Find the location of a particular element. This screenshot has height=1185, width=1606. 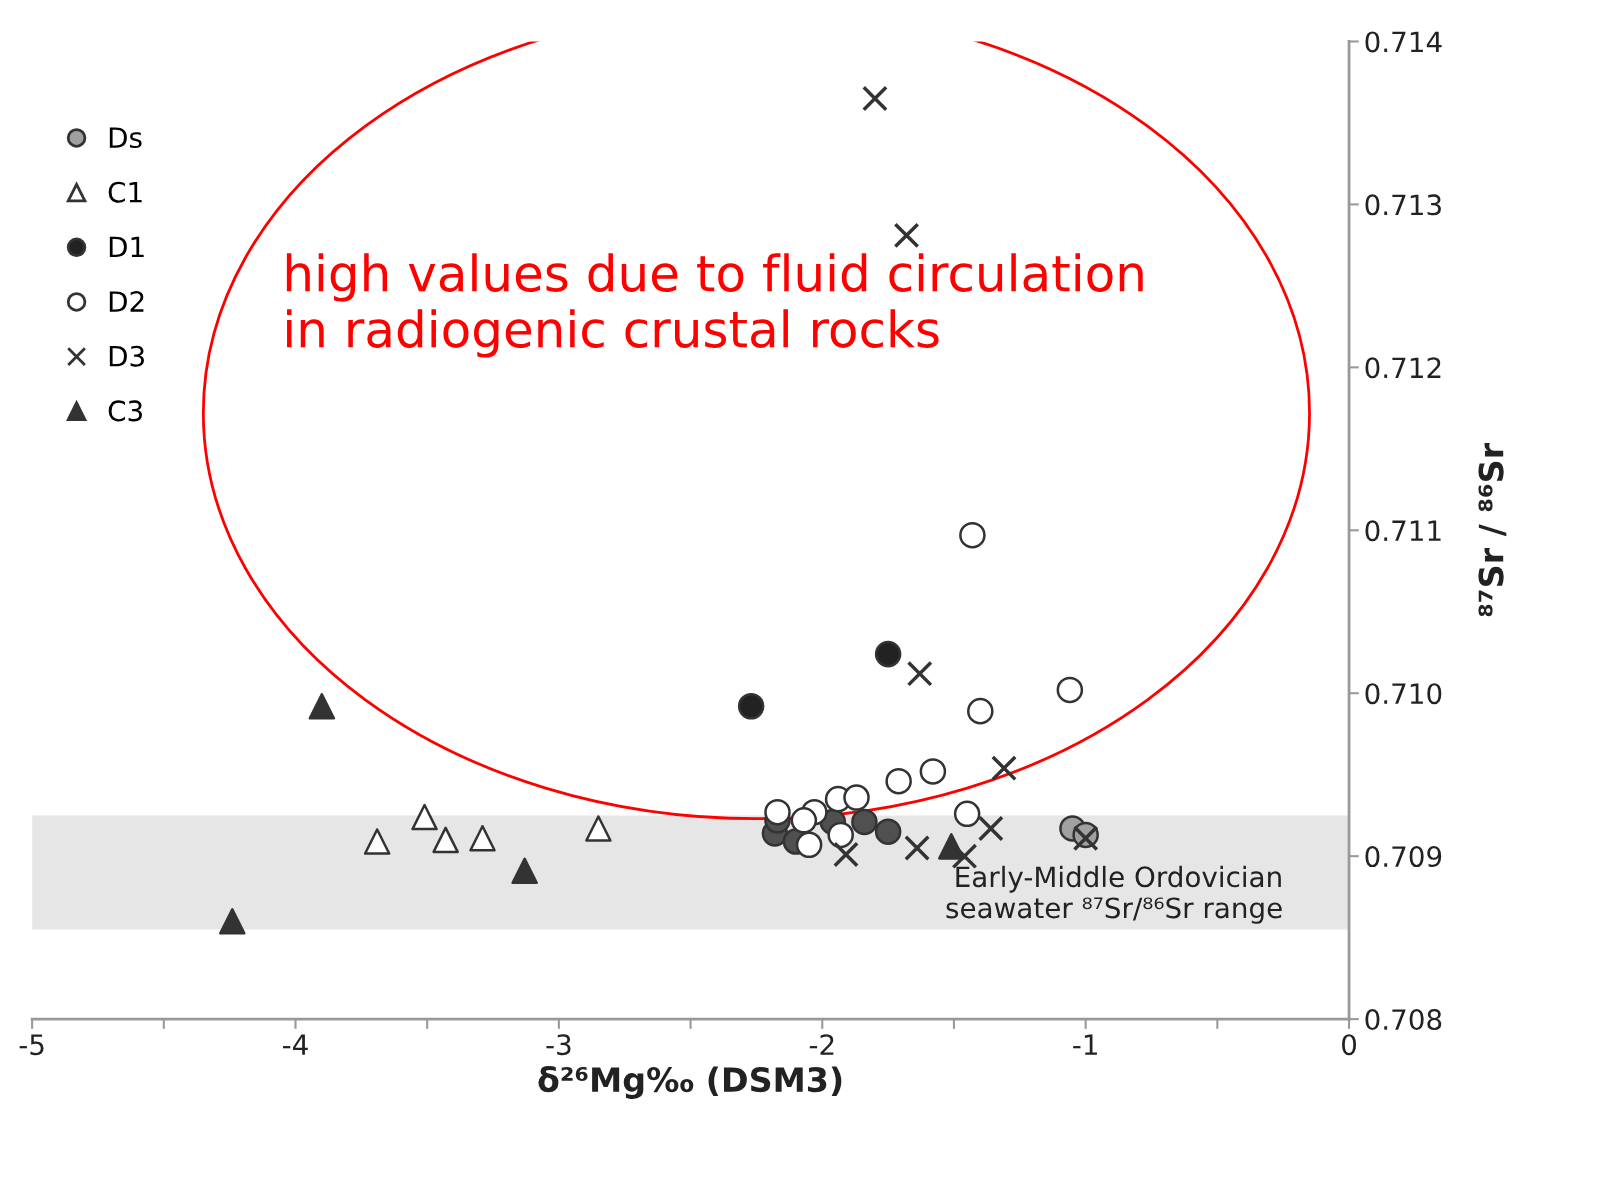

y-tick-label: 0.711 is located at coordinates (1403, 531).